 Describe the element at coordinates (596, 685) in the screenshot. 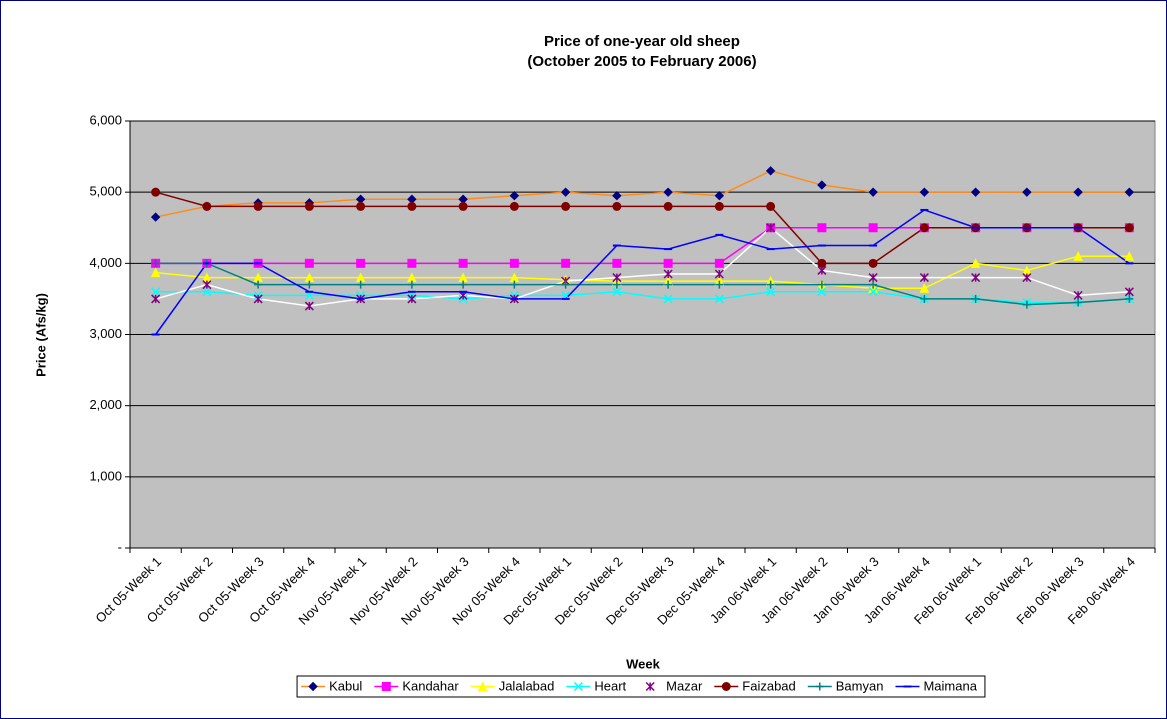

I see `legend-item: Heart` at that location.